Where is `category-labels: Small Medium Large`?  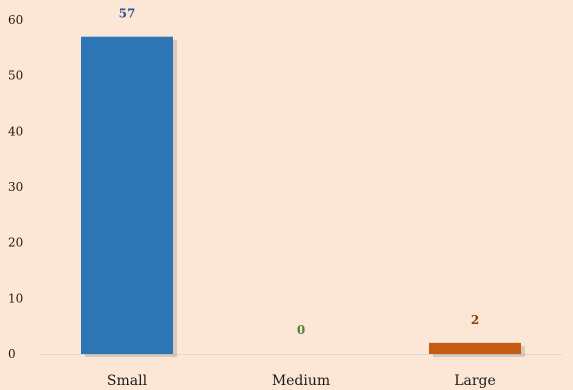 category-labels: Small Medium Large is located at coordinates (301, 381).